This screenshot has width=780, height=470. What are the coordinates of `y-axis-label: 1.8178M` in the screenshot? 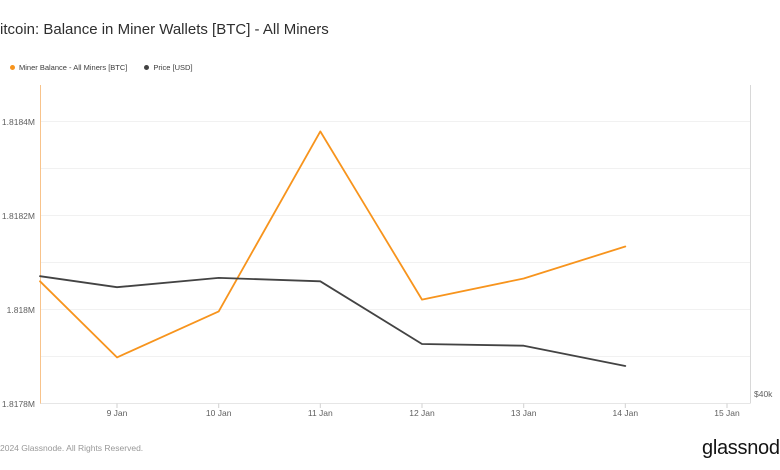 It's located at (18, 403).